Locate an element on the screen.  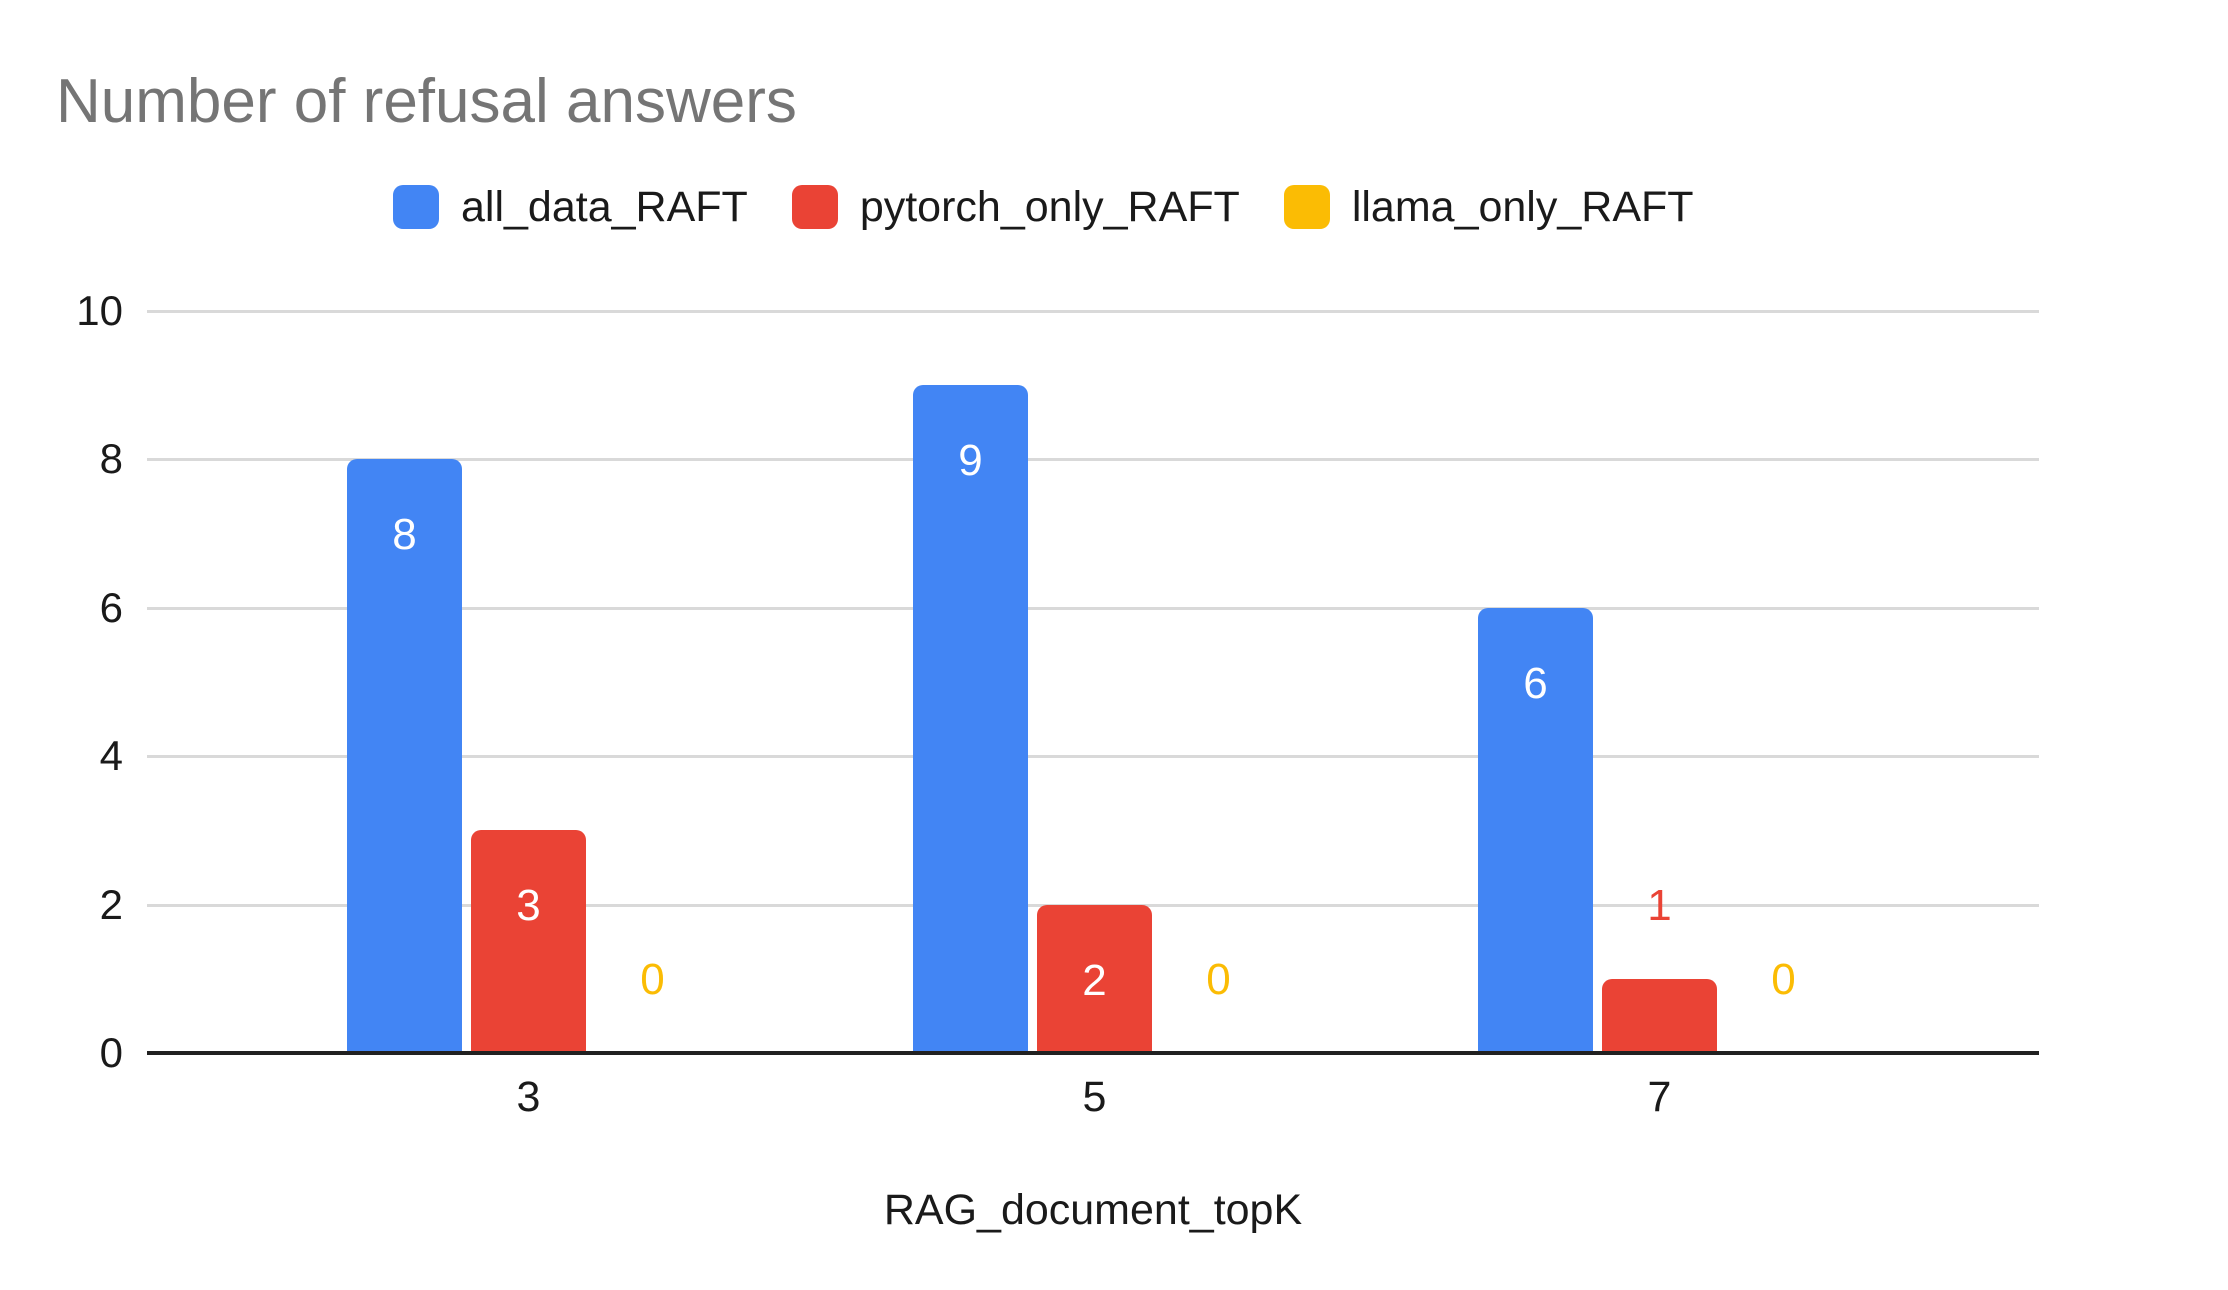
legend-item-all-data-raft: all_data_RAFT is located at coordinates (570, 207).